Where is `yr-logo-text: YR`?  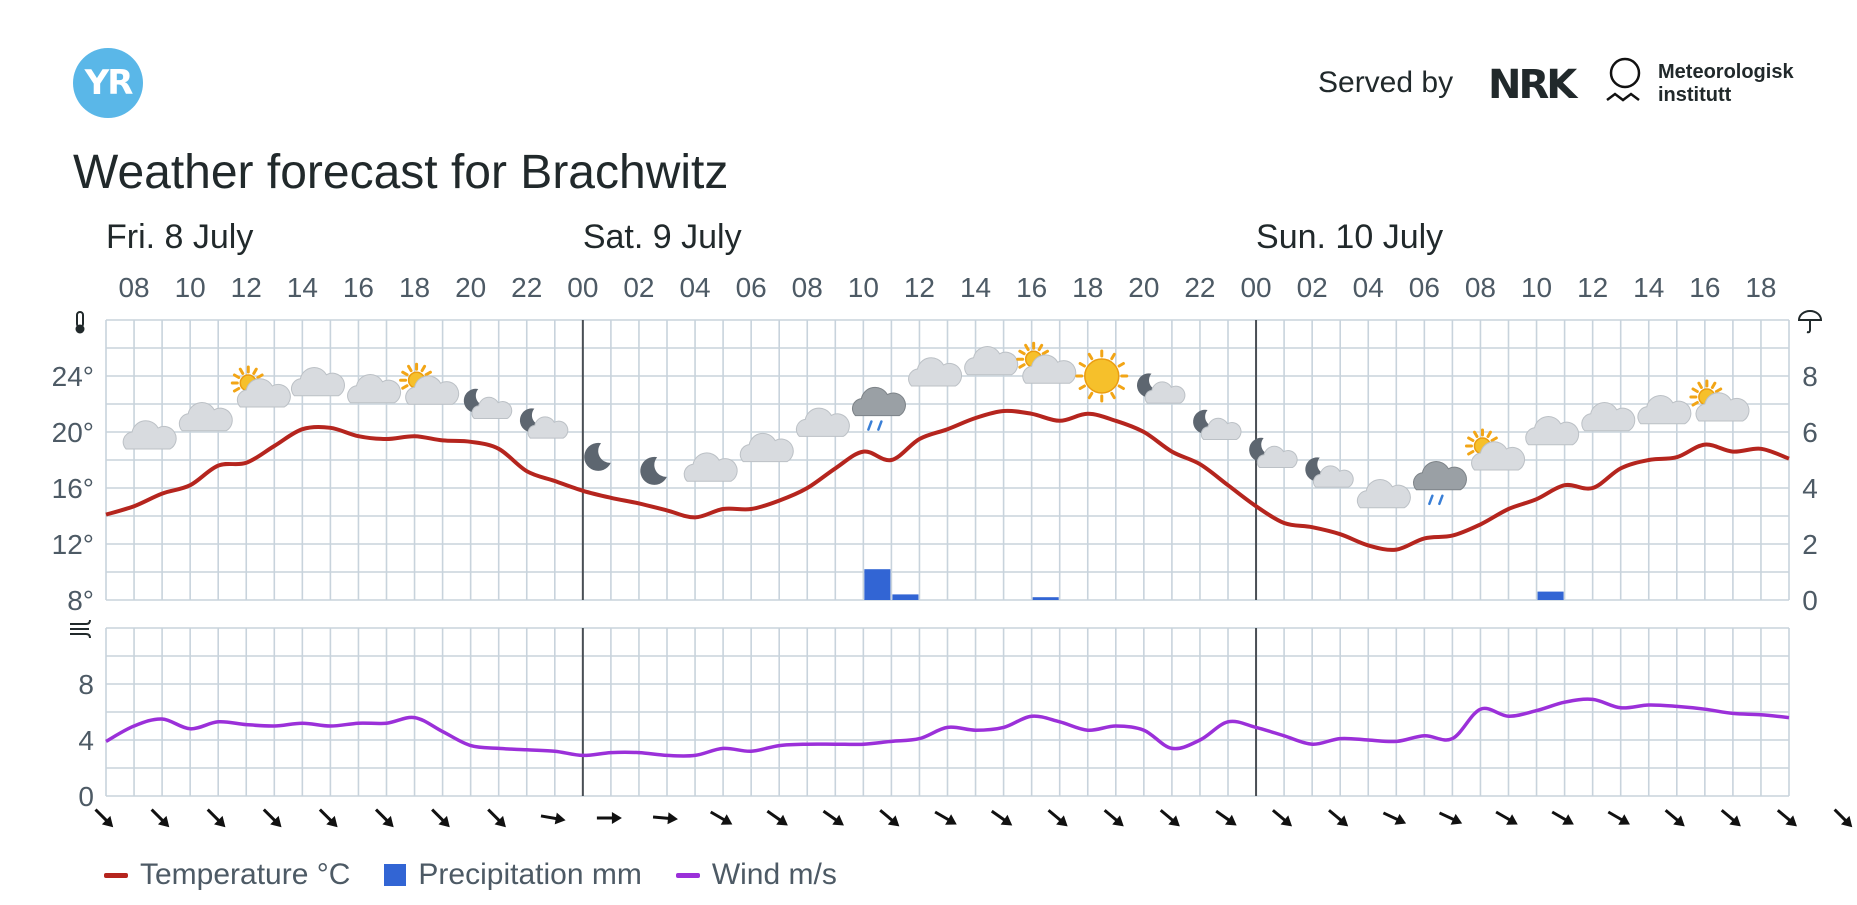
yr-logo-text: YR is located at coordinates (109, 83).